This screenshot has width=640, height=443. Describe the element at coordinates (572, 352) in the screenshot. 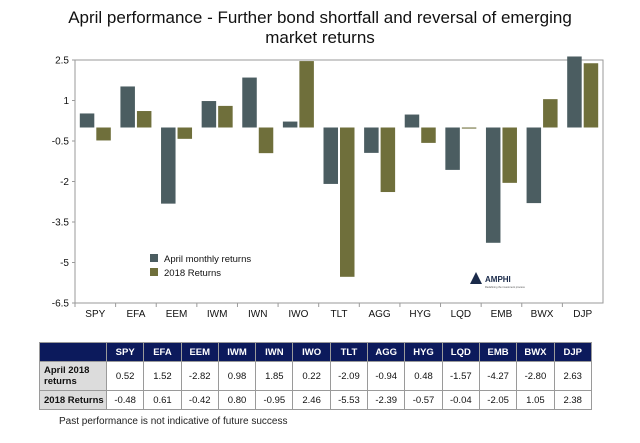

I see `table-col-header-djp: DJP` at that location.